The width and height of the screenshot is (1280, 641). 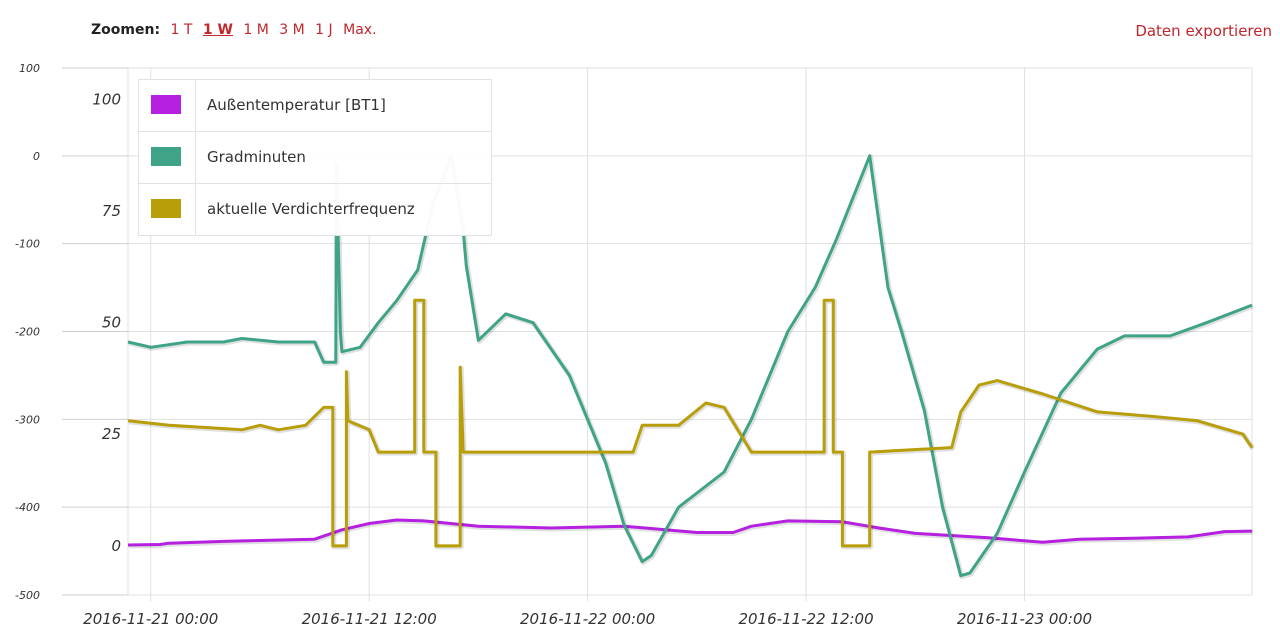 I want to click on zoom-toolbar: Zoomen: 1 T 1 W 1 M 3 M 1 J Max., so click(x=237, y=30).